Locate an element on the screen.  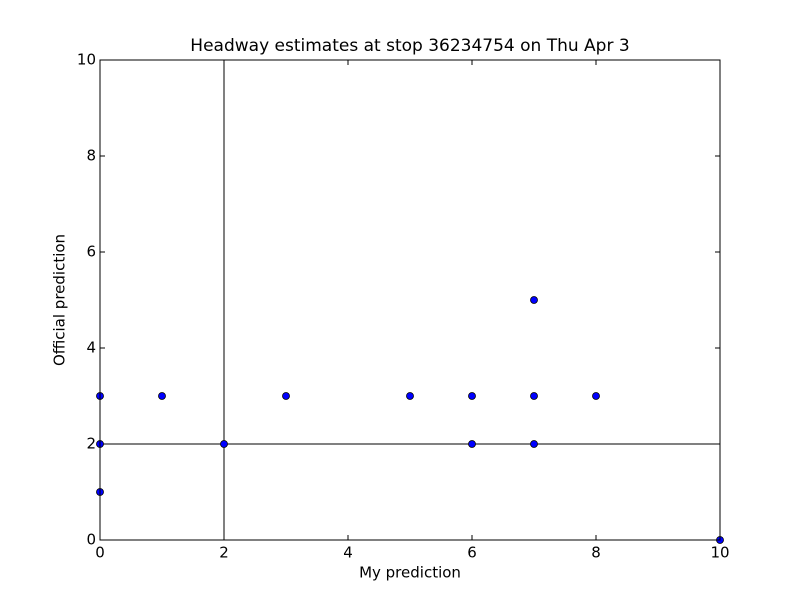
x-tick-label: 8 is located at coordinates (596, 553).